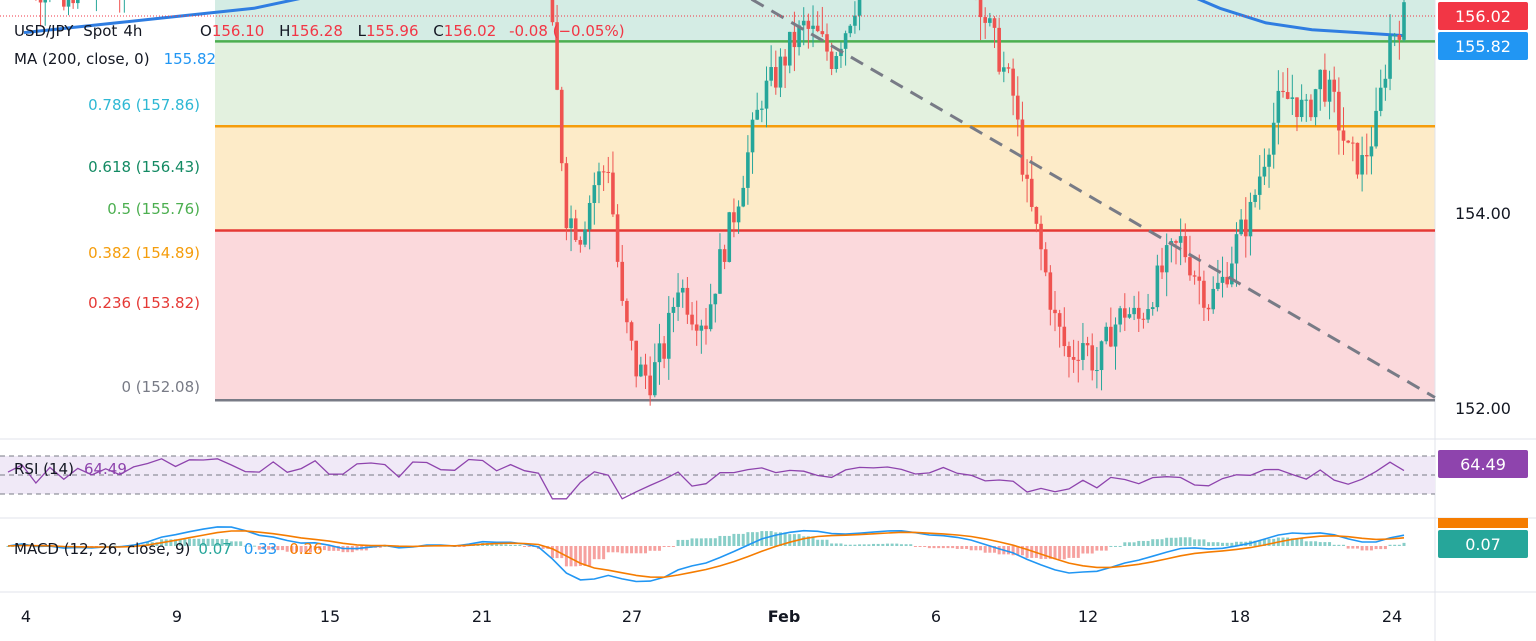  Describe the element at coordinates (105, 469) in the screenshot. I see `rsi-value: 64.49` at that location.